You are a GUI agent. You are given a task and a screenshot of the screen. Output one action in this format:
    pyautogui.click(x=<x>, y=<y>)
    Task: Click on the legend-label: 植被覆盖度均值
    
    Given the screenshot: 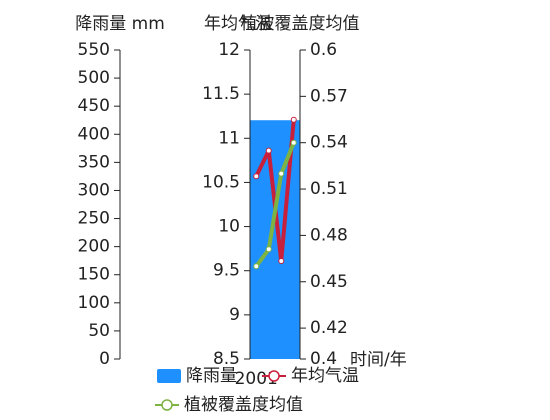 What is the action you would take?
    pyautogui.click(x=243, y=405)
    